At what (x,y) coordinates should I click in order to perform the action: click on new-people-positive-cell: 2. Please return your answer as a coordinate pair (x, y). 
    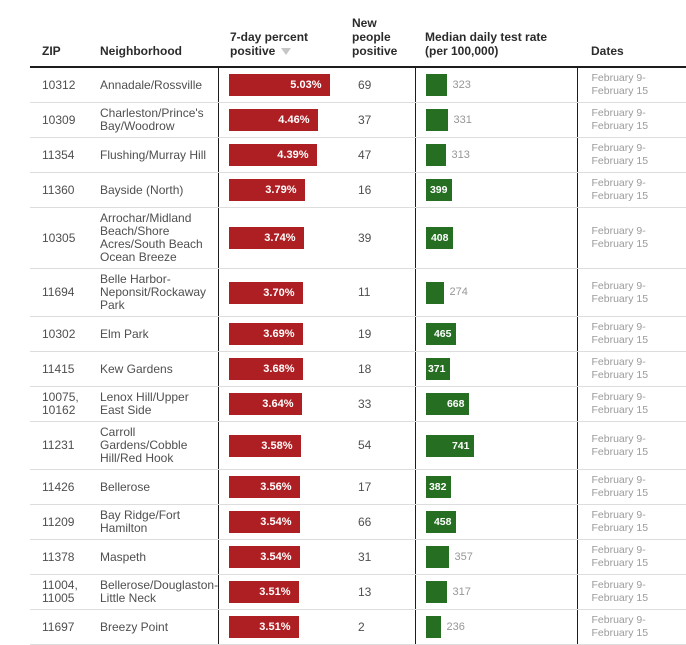
    Looking at the image, I should click on (383, 627).